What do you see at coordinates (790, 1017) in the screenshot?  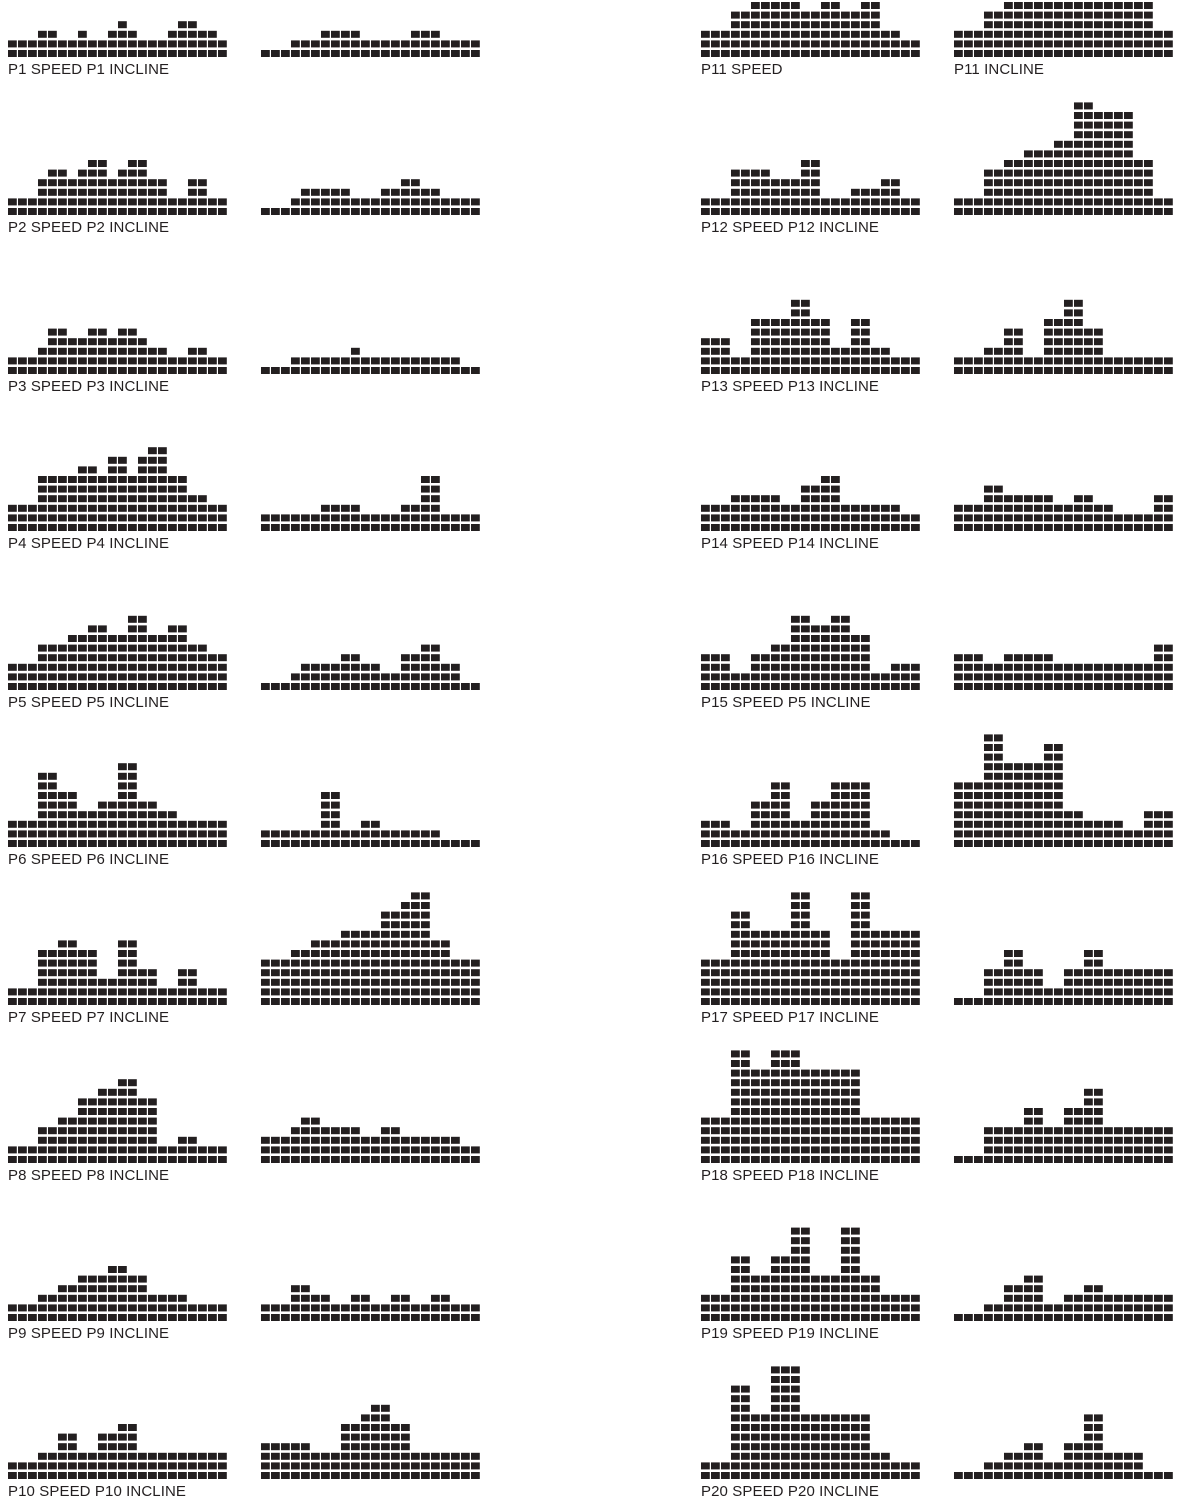 I see `p17-caption: P17 SPEED P17 INCLINE` at bounding box center [790, 1017].